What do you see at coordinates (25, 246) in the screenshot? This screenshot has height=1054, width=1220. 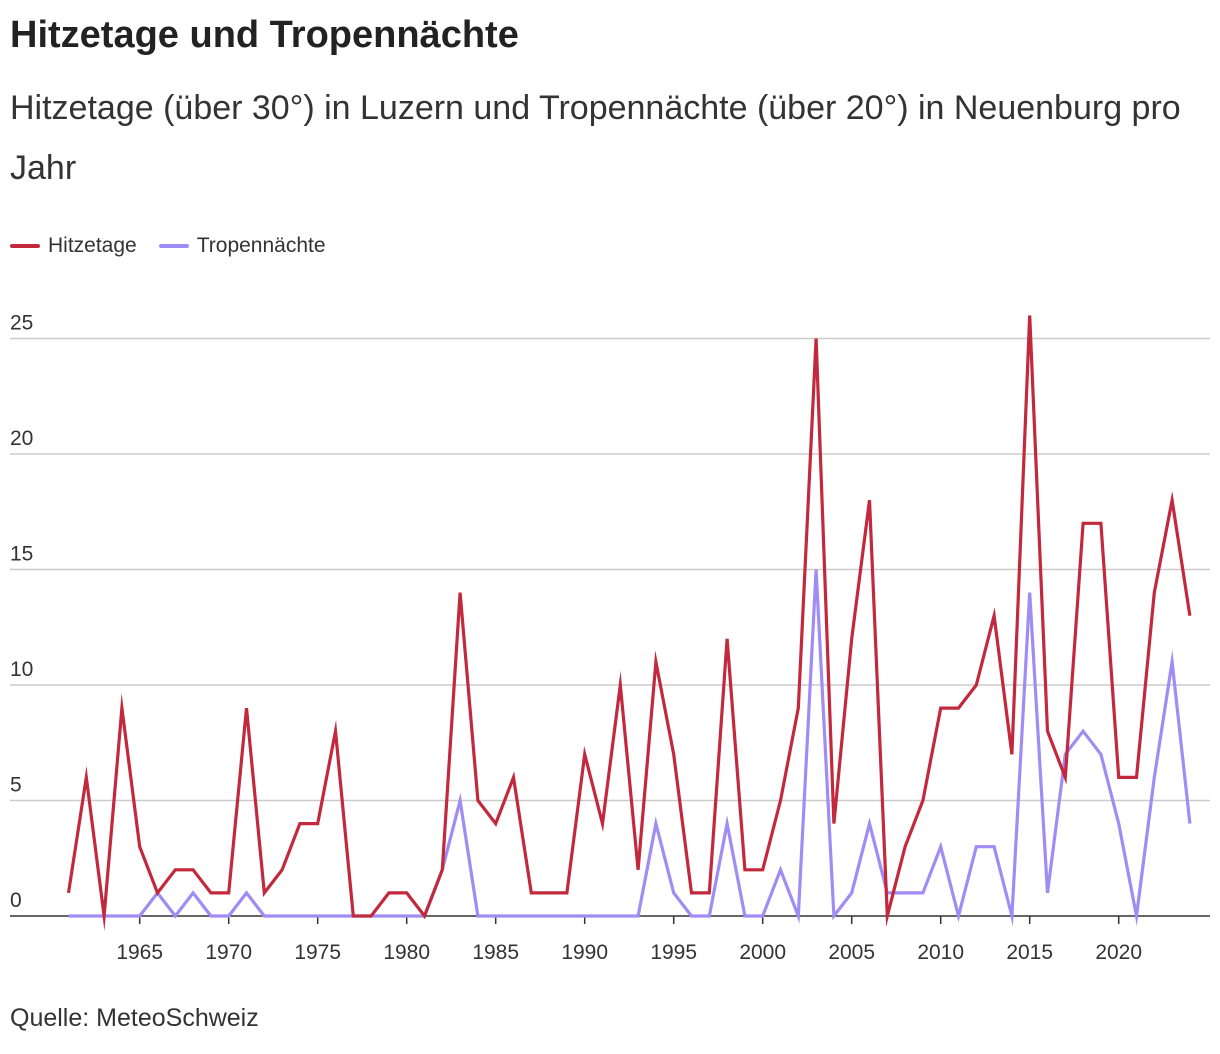 I see `legend-swatch-hitzetage` at bounding box center [25, 246].